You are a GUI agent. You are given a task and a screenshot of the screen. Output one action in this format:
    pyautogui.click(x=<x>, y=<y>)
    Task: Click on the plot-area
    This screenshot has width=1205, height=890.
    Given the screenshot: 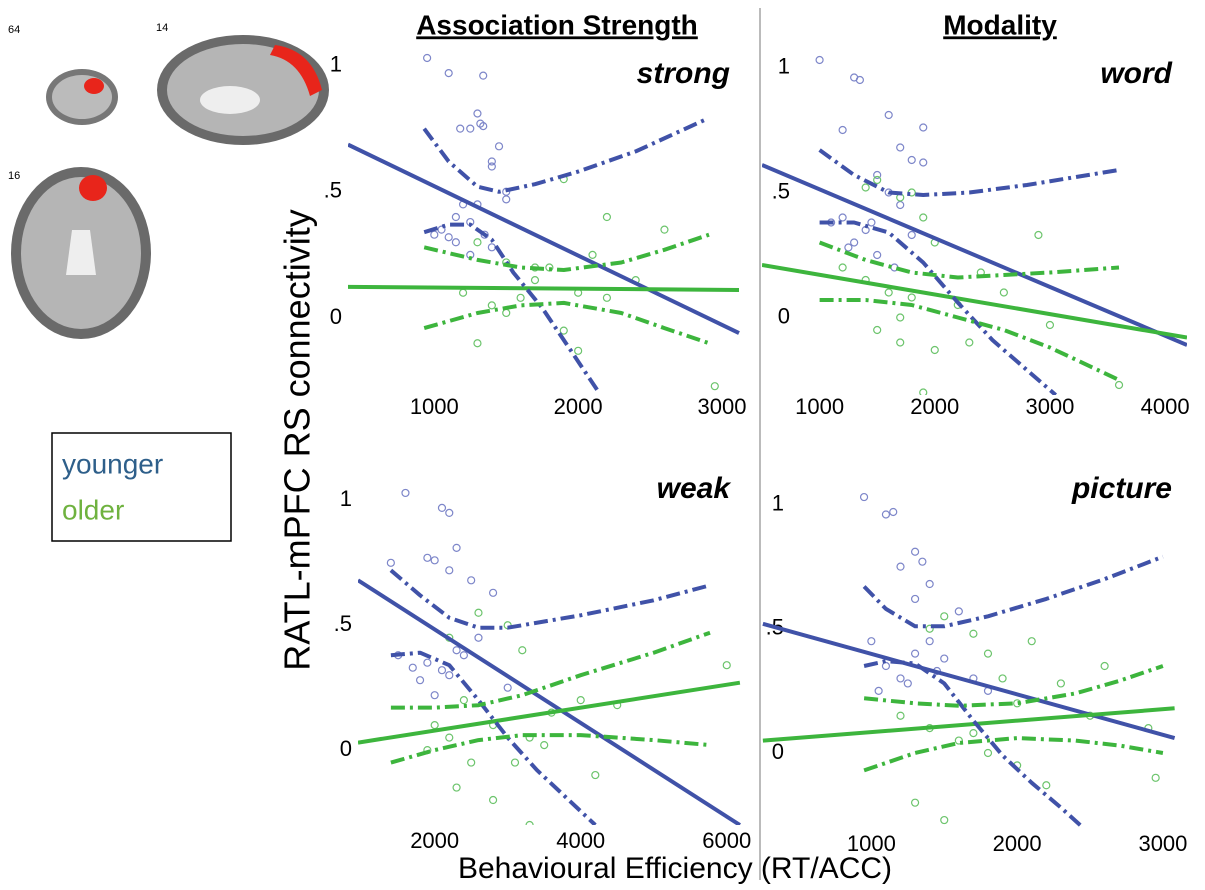 What is the action you would take?
    pyautogui.click(x=974, y=225)
    